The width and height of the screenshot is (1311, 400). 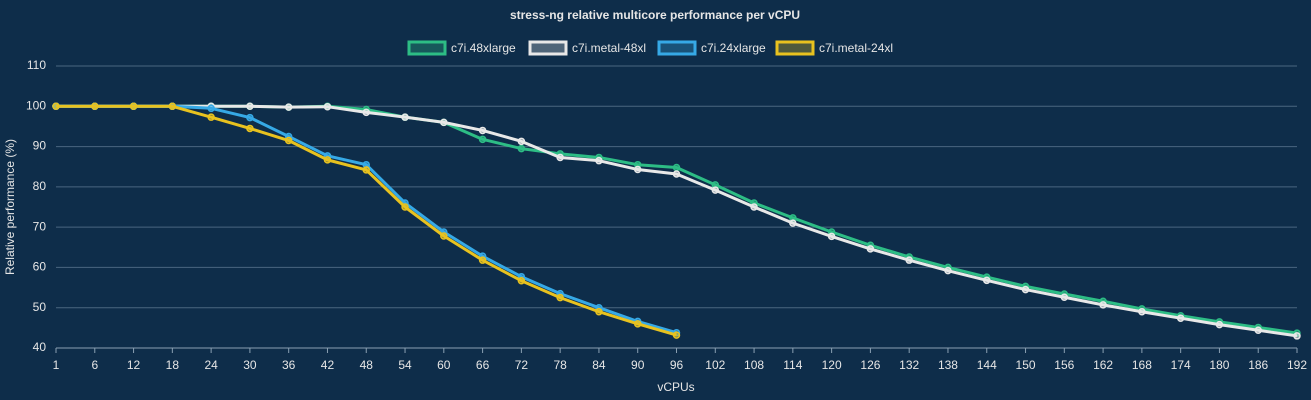 What do you see at coordinates (754, 365) in the screenshot?
I see `x-tick-label: 108` at bounding box center [754, 365].